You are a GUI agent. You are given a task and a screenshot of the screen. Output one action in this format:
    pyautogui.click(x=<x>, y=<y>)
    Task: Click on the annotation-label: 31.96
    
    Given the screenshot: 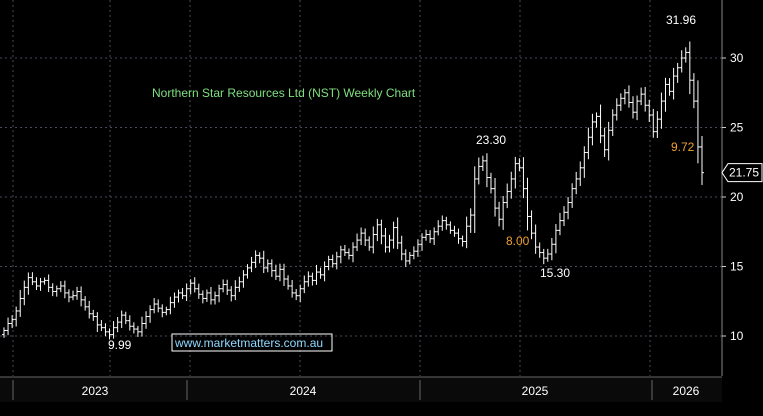 What is the action you would take?
    pyautogui.click(x=681, y=20)
    